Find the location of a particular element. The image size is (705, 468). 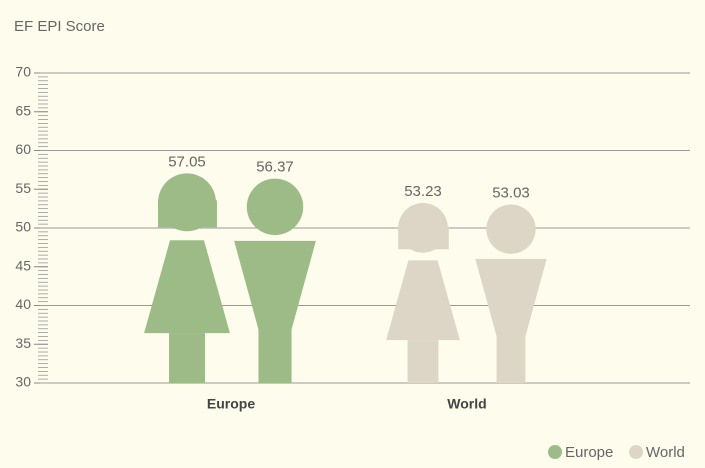

y-tick-label: 50 is located at coordinates (23, 227).